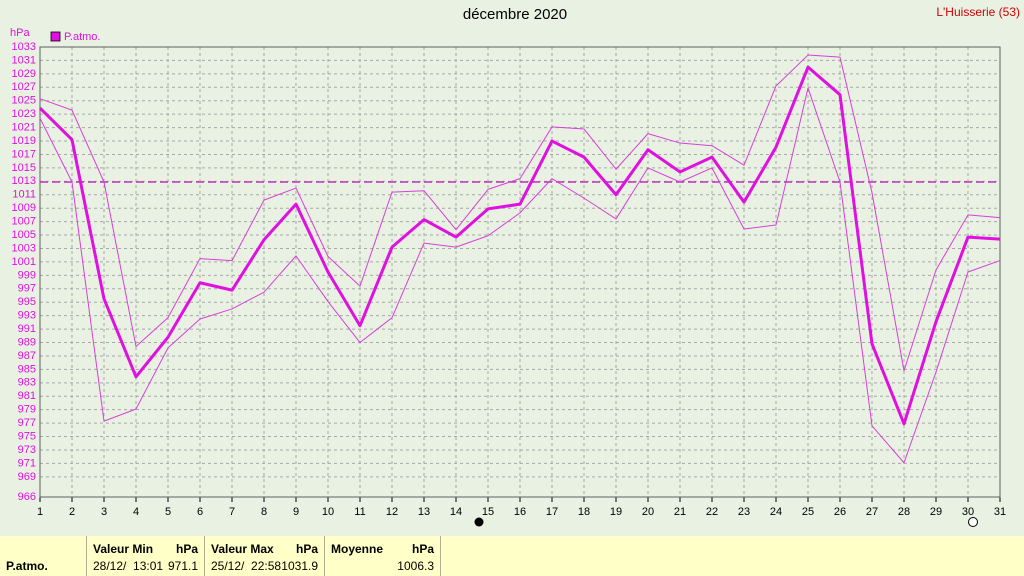 Image resolution: width=1024 pixels, height=576 pixels. What do you see at coordinates (299, 566) in the screenshot?
I see `value: 1031.9` at bounding box center [299, 566].